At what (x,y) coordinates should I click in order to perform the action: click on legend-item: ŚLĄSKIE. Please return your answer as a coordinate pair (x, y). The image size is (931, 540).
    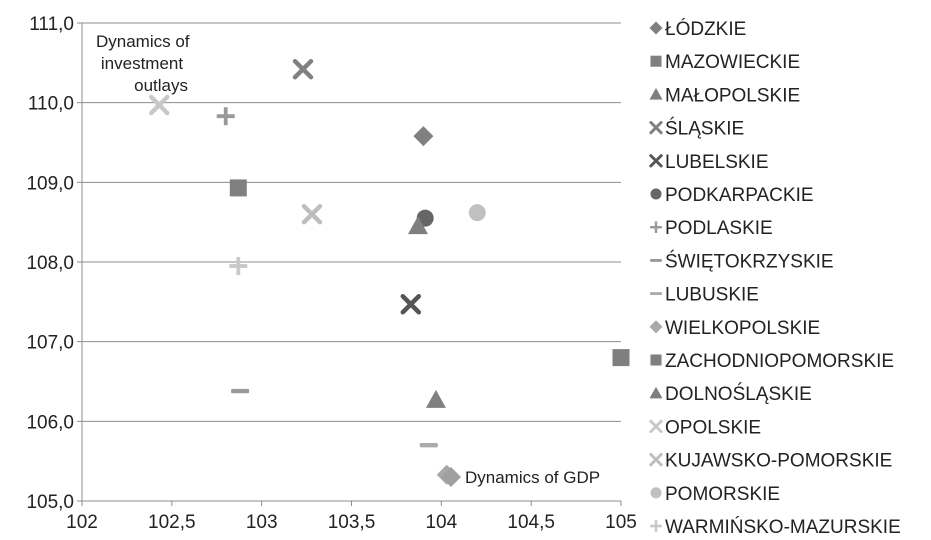
    Looking at the image, I should click on (696, 129).